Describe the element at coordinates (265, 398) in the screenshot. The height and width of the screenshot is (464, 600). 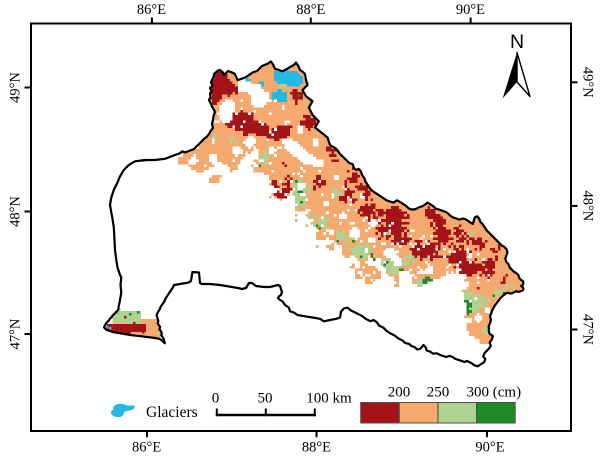
I see `svg-text: 50` at that location.